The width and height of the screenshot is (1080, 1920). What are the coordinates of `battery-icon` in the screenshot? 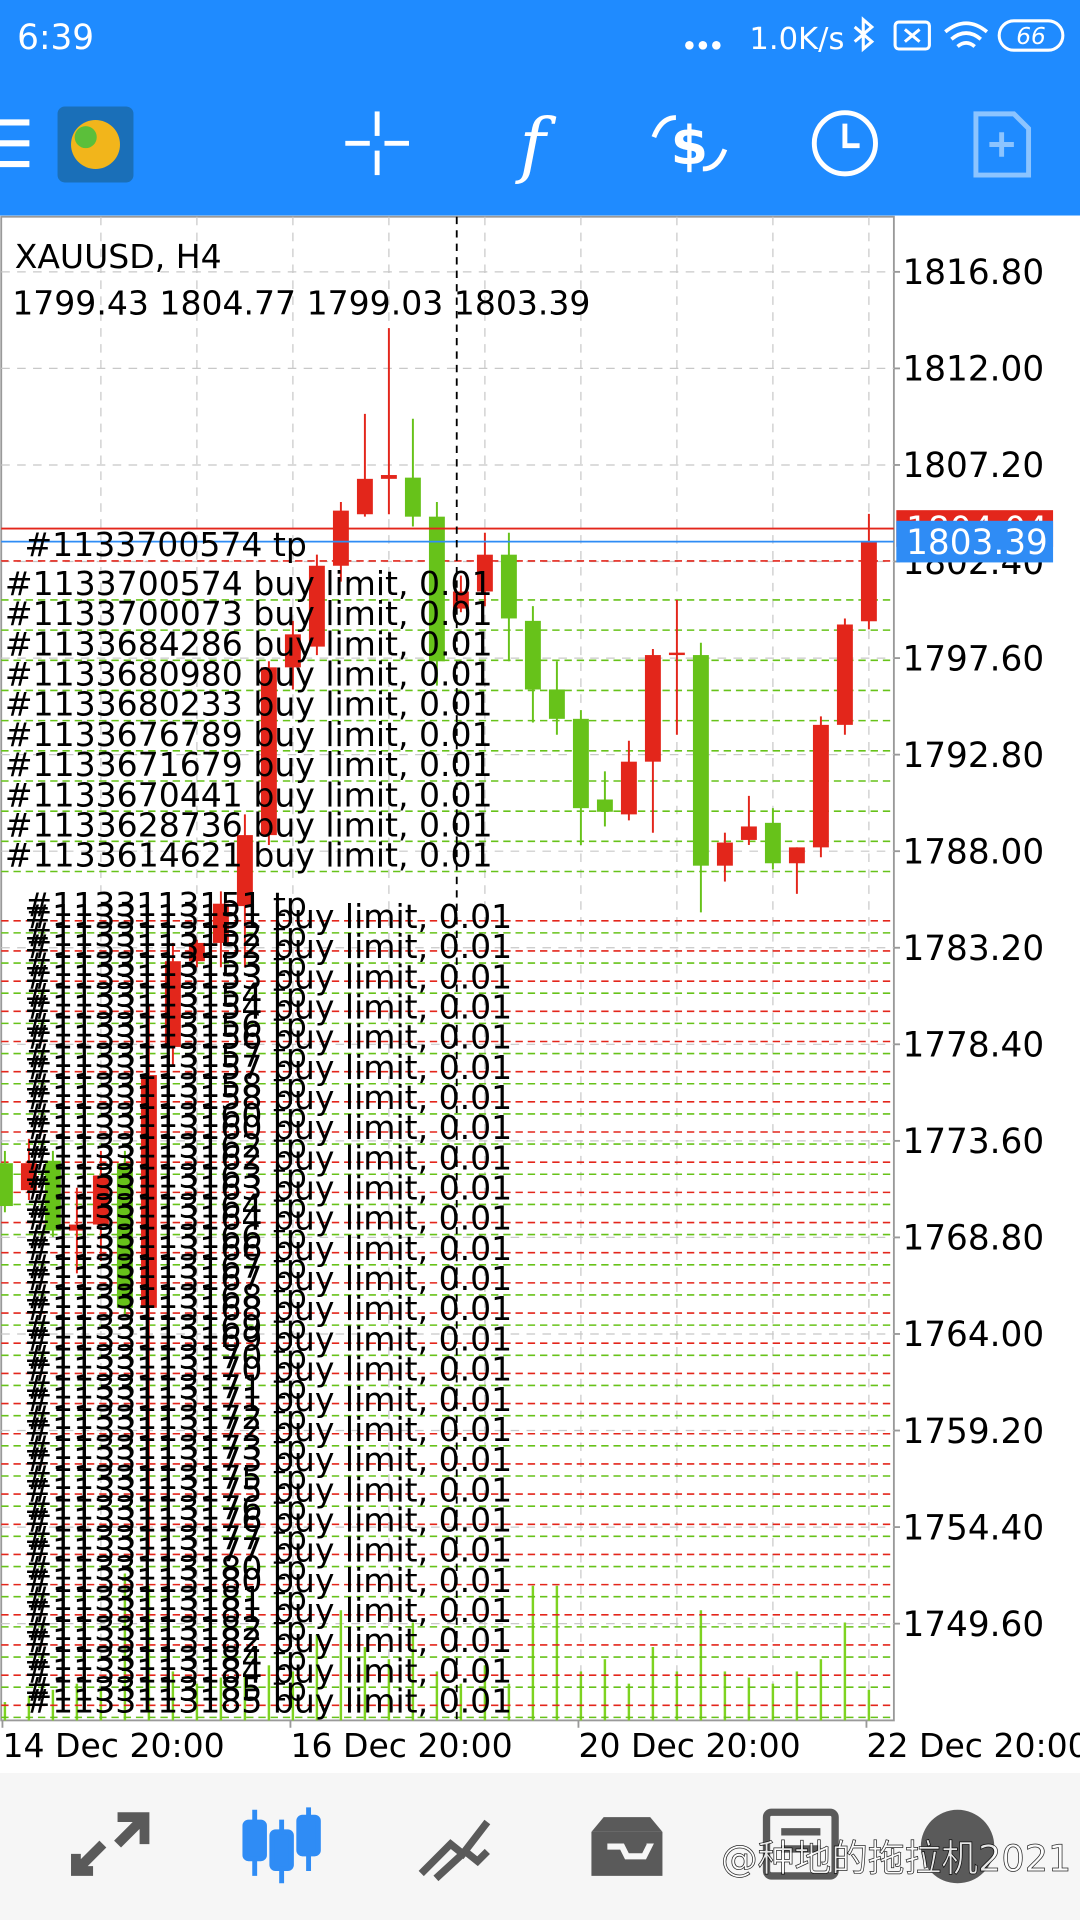 It's located at (1031, 35).